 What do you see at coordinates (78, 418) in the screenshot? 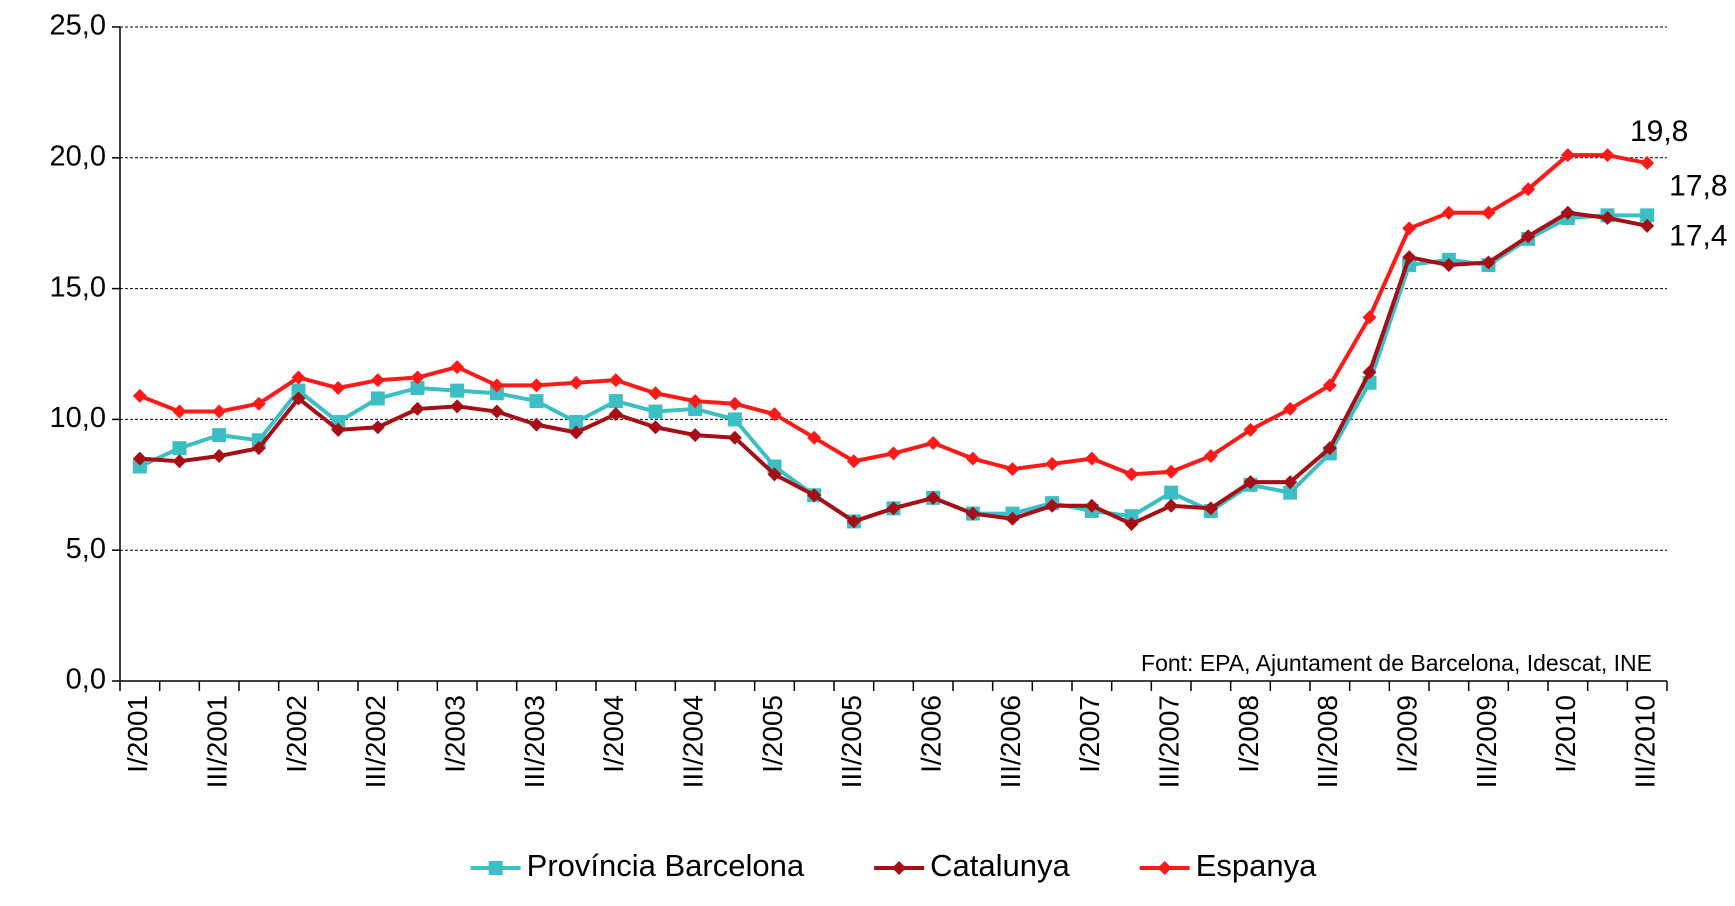
I see `y-tick-label: 10,0` at bounding box center [78, 418].